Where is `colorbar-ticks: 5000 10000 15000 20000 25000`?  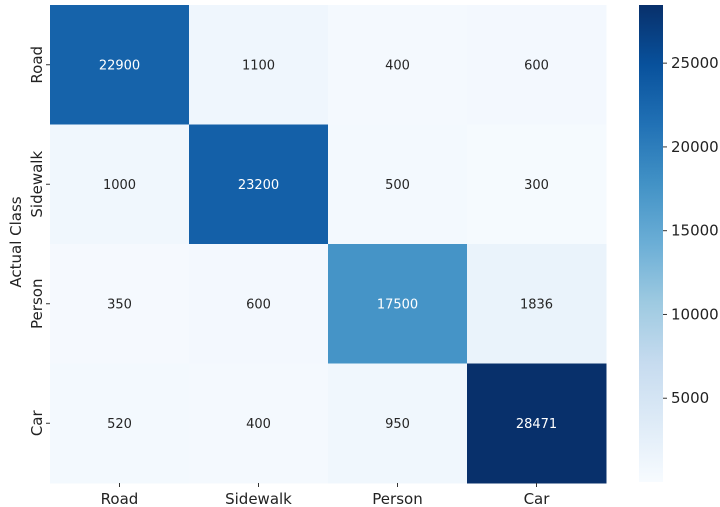 colorbar-ticks: 5000 10000 15000 20000 25000 is located at coordinates (691, 230).